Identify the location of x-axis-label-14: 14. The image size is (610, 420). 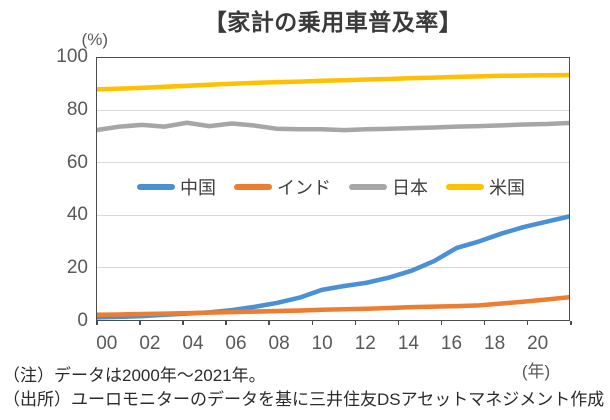
(408, 343).